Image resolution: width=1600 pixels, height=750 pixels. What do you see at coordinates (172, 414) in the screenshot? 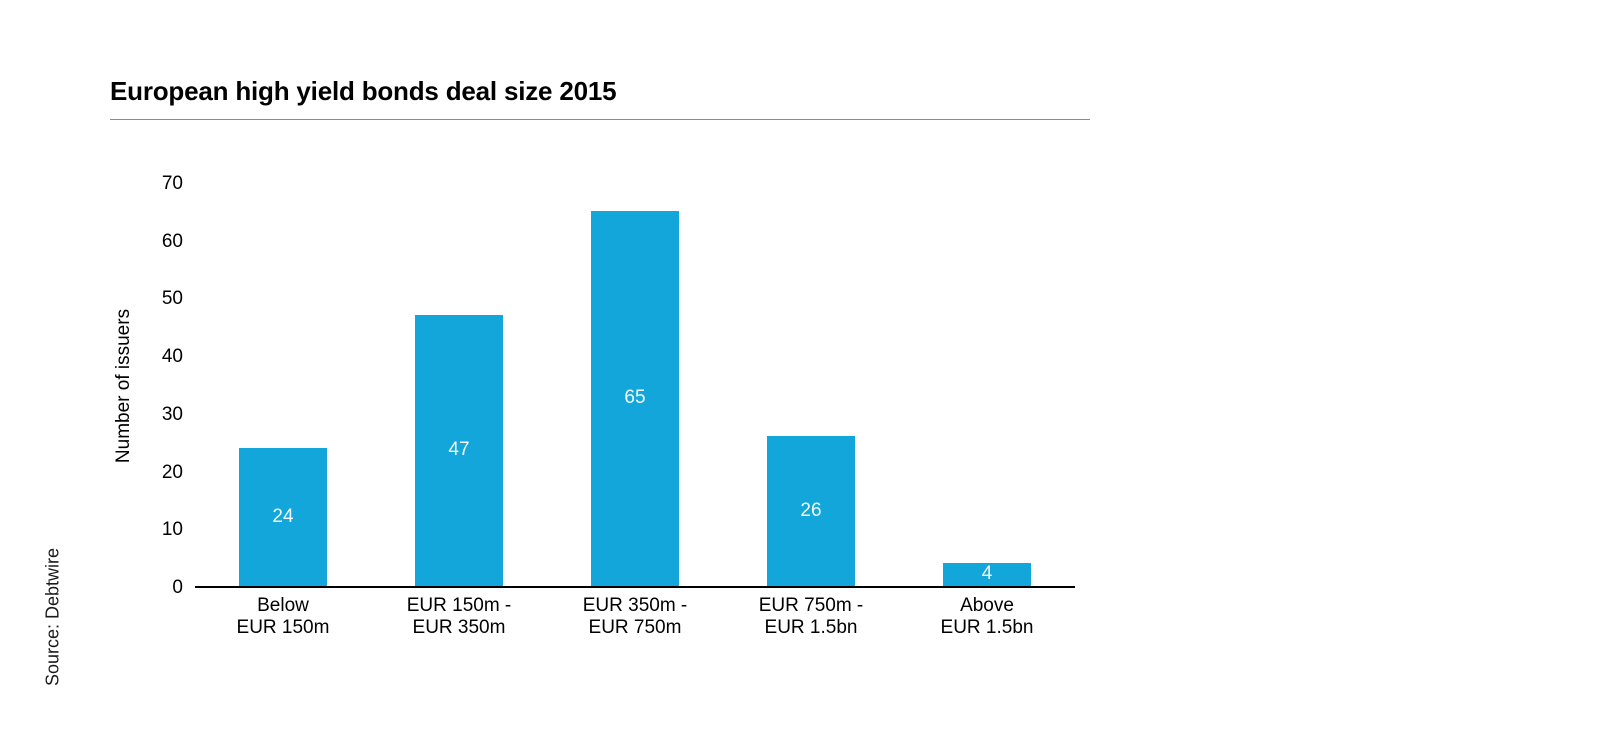
I see `y-axis-tick-label: 30` at bounding box center [172, 414].